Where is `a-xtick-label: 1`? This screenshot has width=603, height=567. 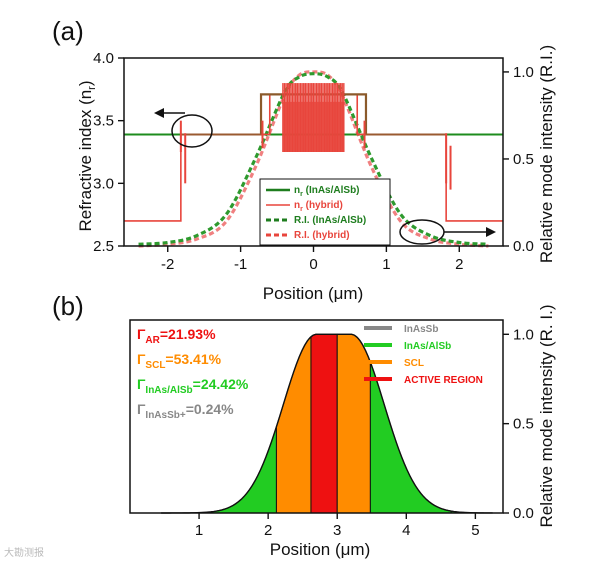
a-xtick-label: 1 is located at coordinates (386, 264).